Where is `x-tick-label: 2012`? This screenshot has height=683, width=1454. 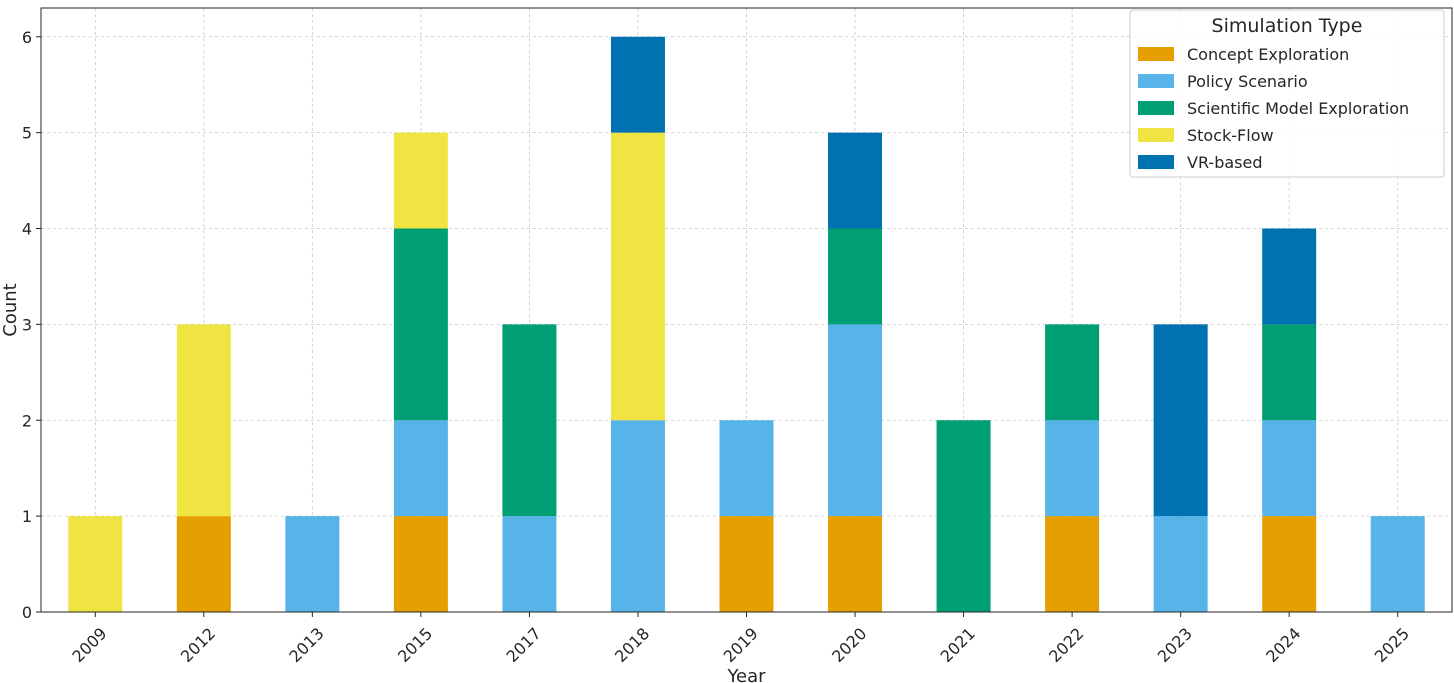 x-tick-label: 2012 is located at coordinates (198, 645).